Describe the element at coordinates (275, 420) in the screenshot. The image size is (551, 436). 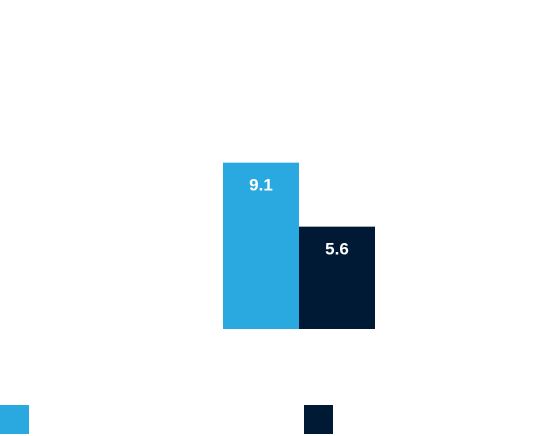
I see `legend` at that location.